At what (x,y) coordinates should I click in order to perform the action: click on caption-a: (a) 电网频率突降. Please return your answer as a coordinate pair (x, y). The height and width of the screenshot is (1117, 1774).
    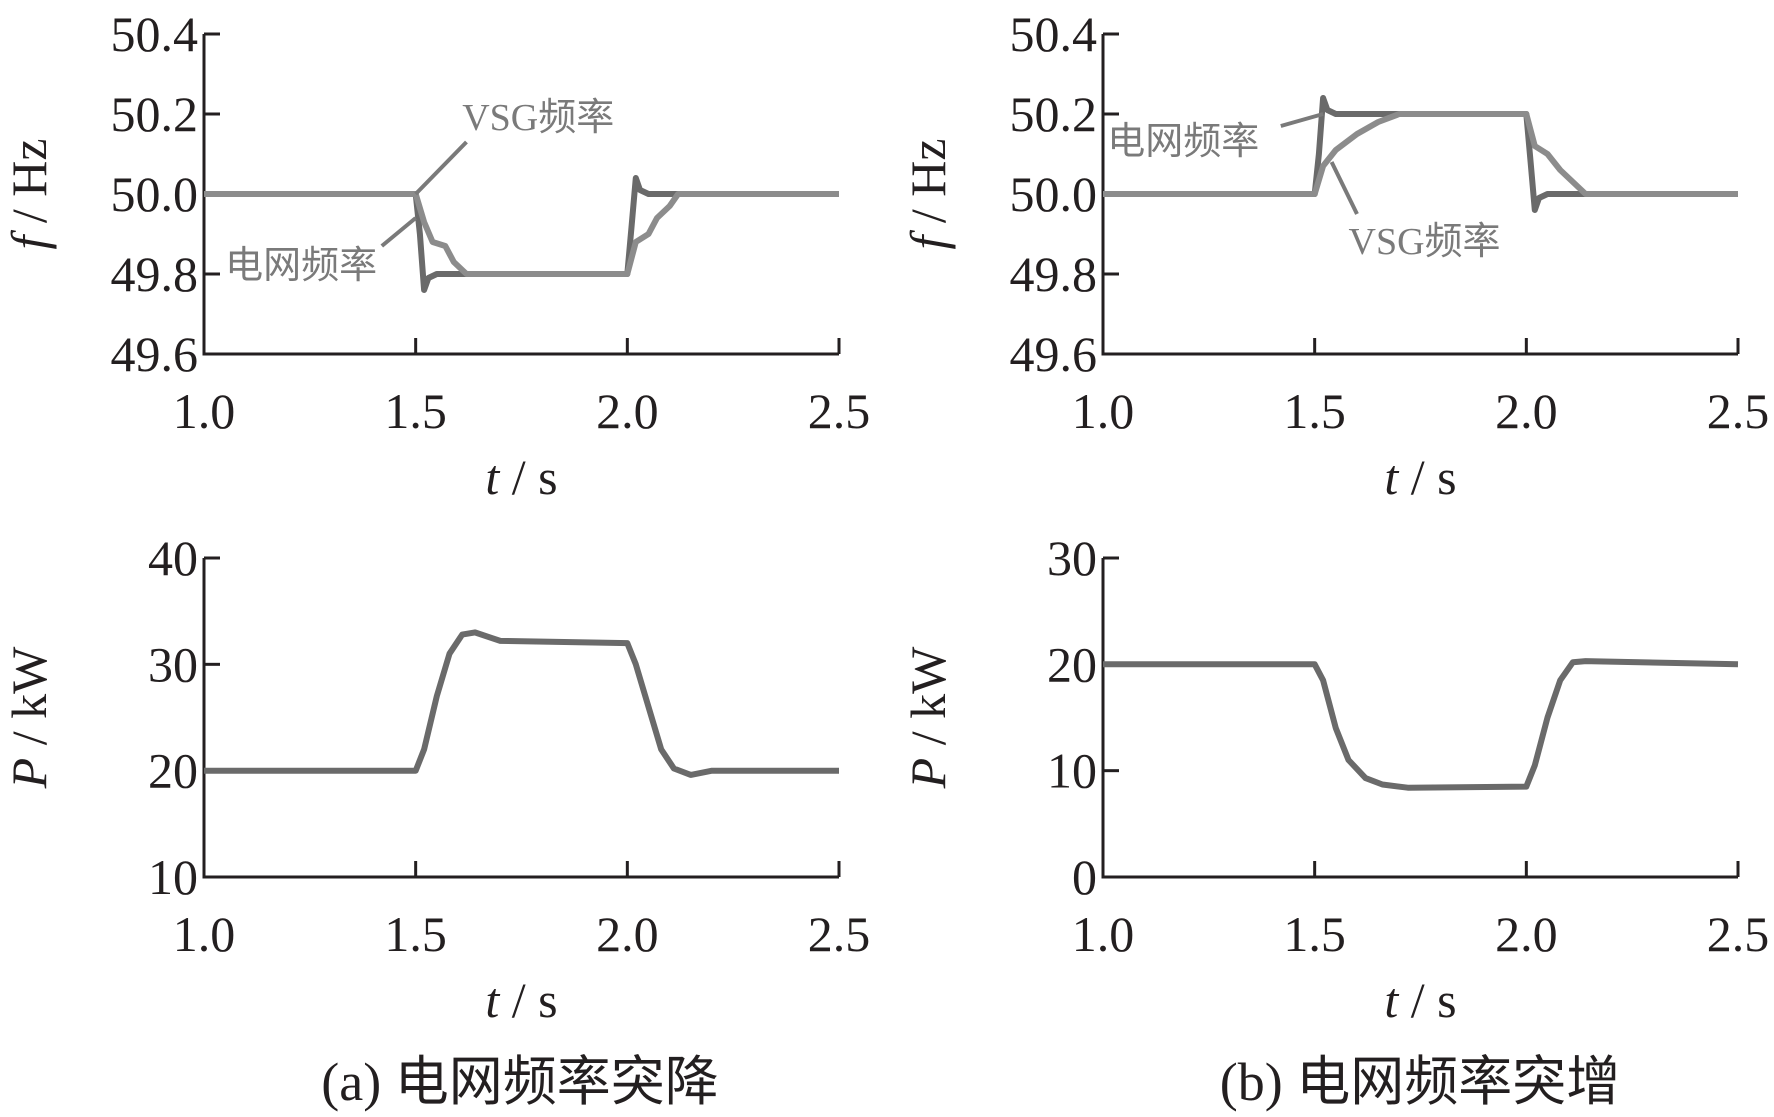
    Looking at the image, I should click on (519, 1082).